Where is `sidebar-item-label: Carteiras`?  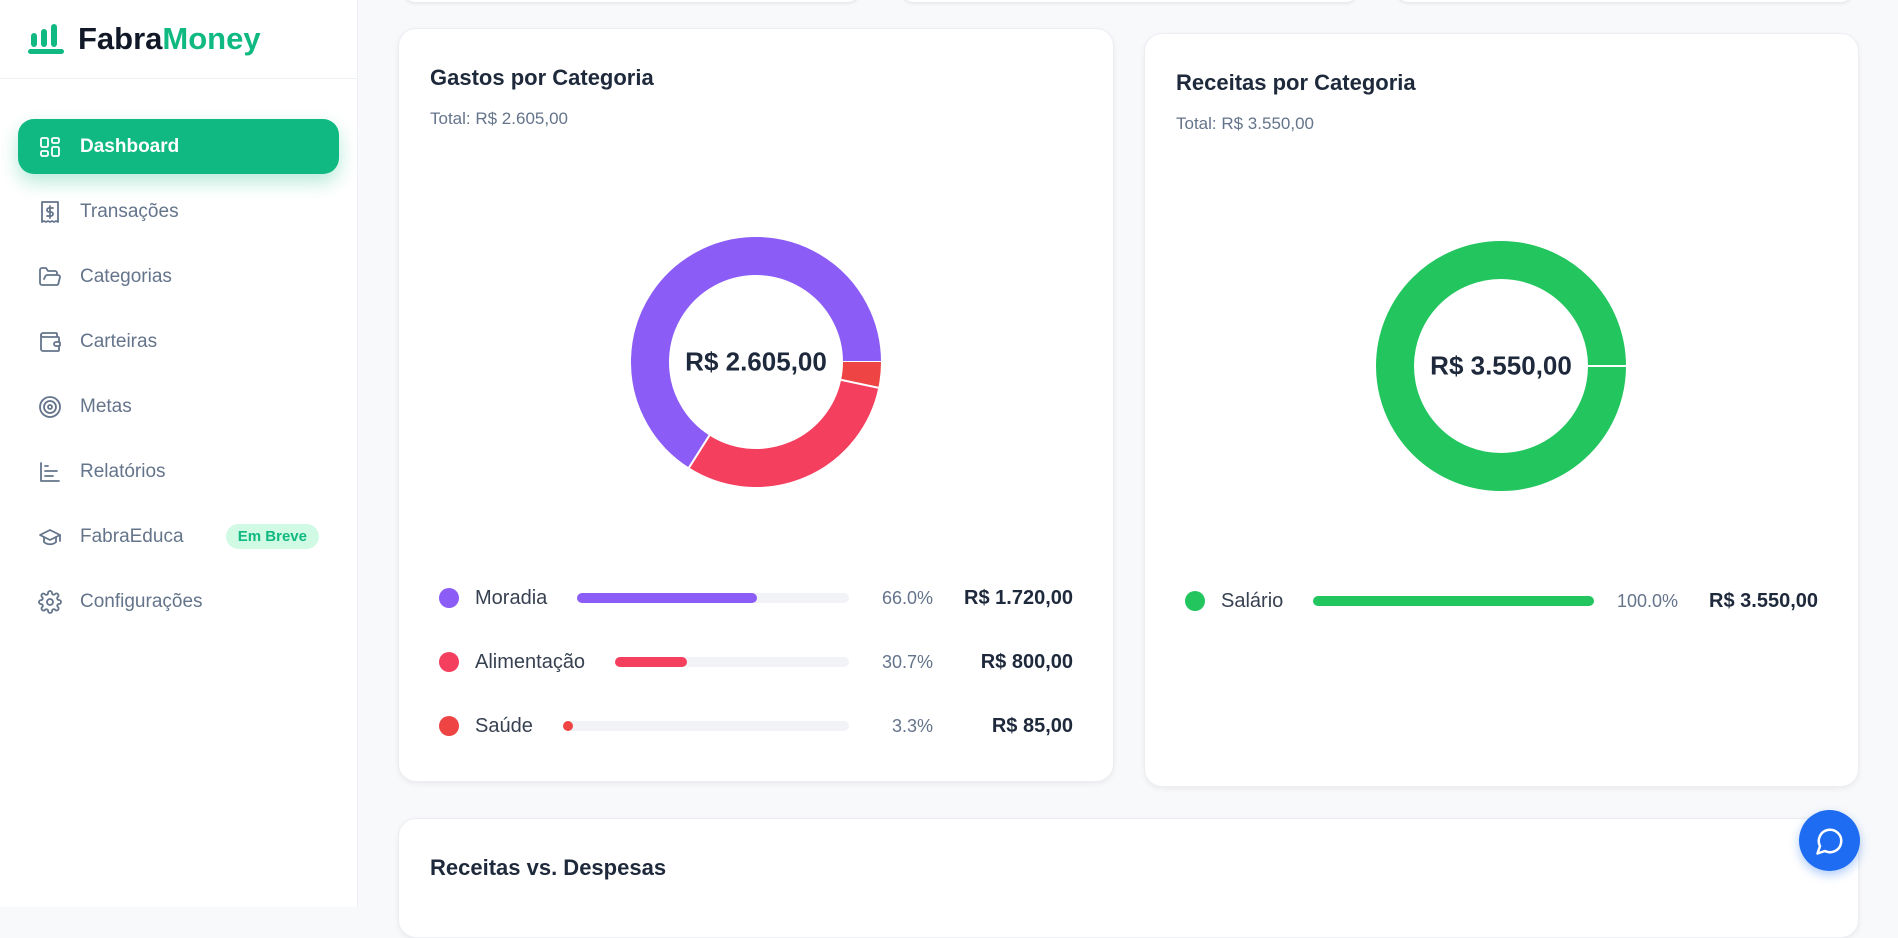
sidebar-item-label: Carteiras is located at coordinates (119, 341).